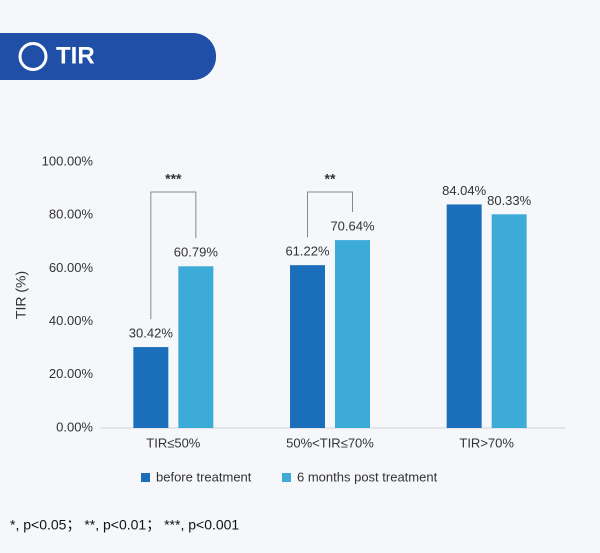 This screenshot has width=600, height=553. I want to click on y-tick-label: 80.00%, so click(71, 214).